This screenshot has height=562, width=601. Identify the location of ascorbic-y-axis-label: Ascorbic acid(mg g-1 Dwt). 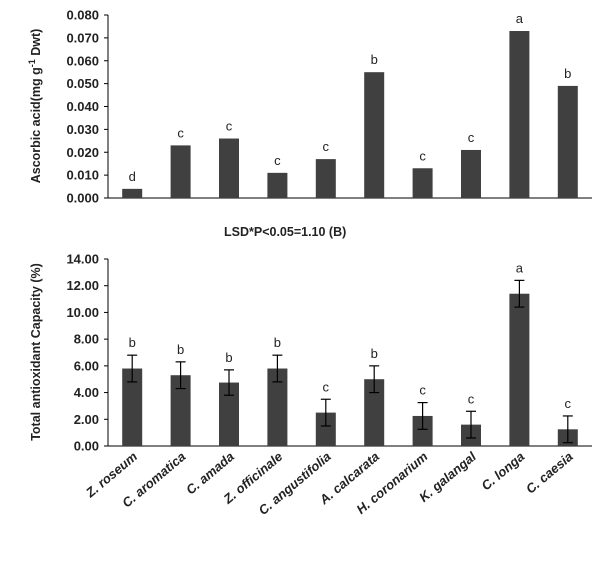
(35, 106).